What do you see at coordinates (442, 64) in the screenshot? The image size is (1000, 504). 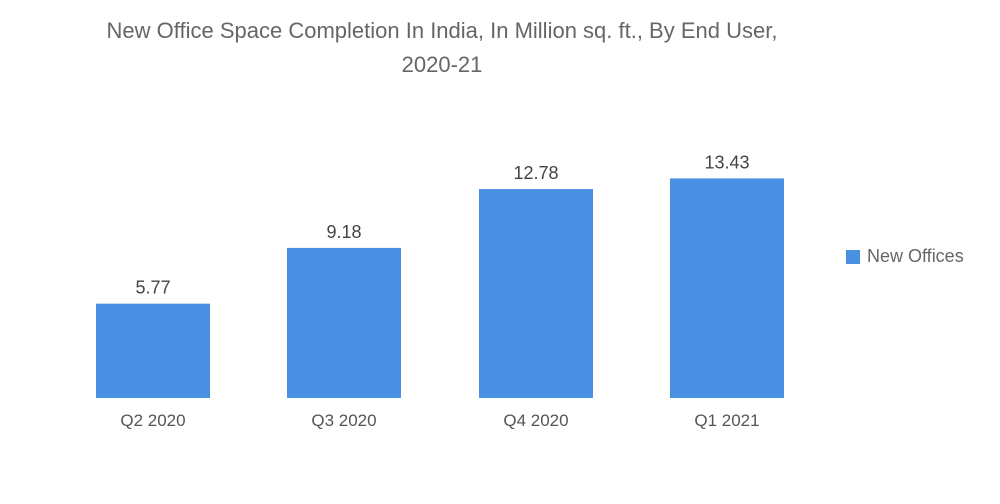 I see `chart-title-line-2: 2020-21` at bounding box center [442, 64].